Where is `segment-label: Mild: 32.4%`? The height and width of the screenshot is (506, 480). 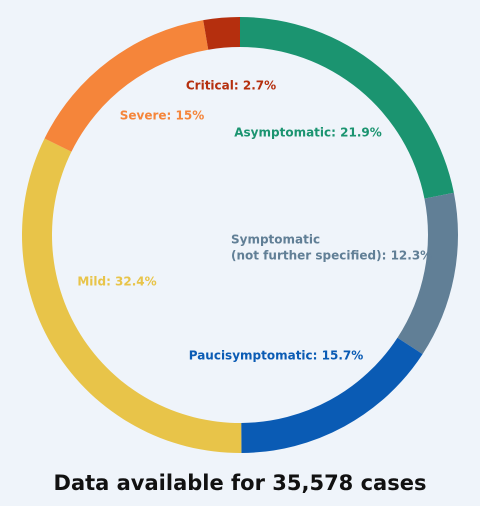
segment-label: Mild: 32.4% is located at coordinates (116, 282).